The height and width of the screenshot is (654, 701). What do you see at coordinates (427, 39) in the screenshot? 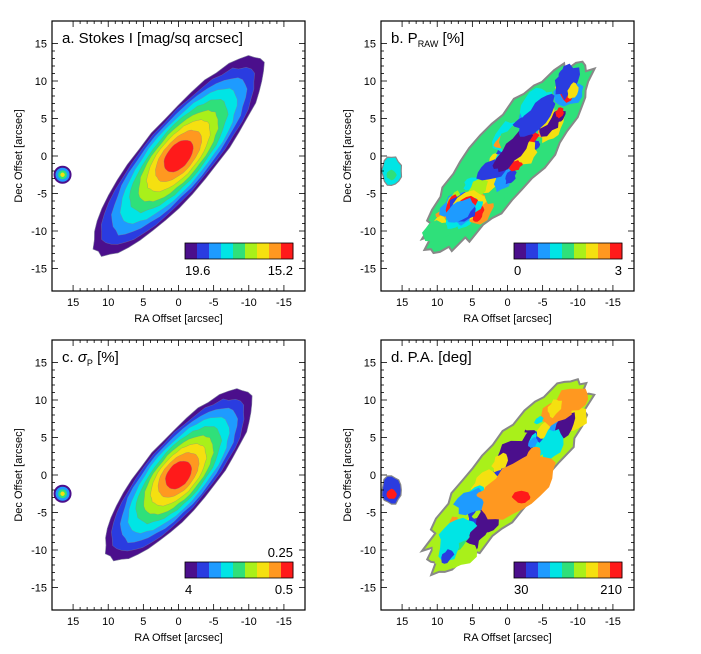
I see `panel-title: b. PRAW [%]` at bounding box center [427, 39].